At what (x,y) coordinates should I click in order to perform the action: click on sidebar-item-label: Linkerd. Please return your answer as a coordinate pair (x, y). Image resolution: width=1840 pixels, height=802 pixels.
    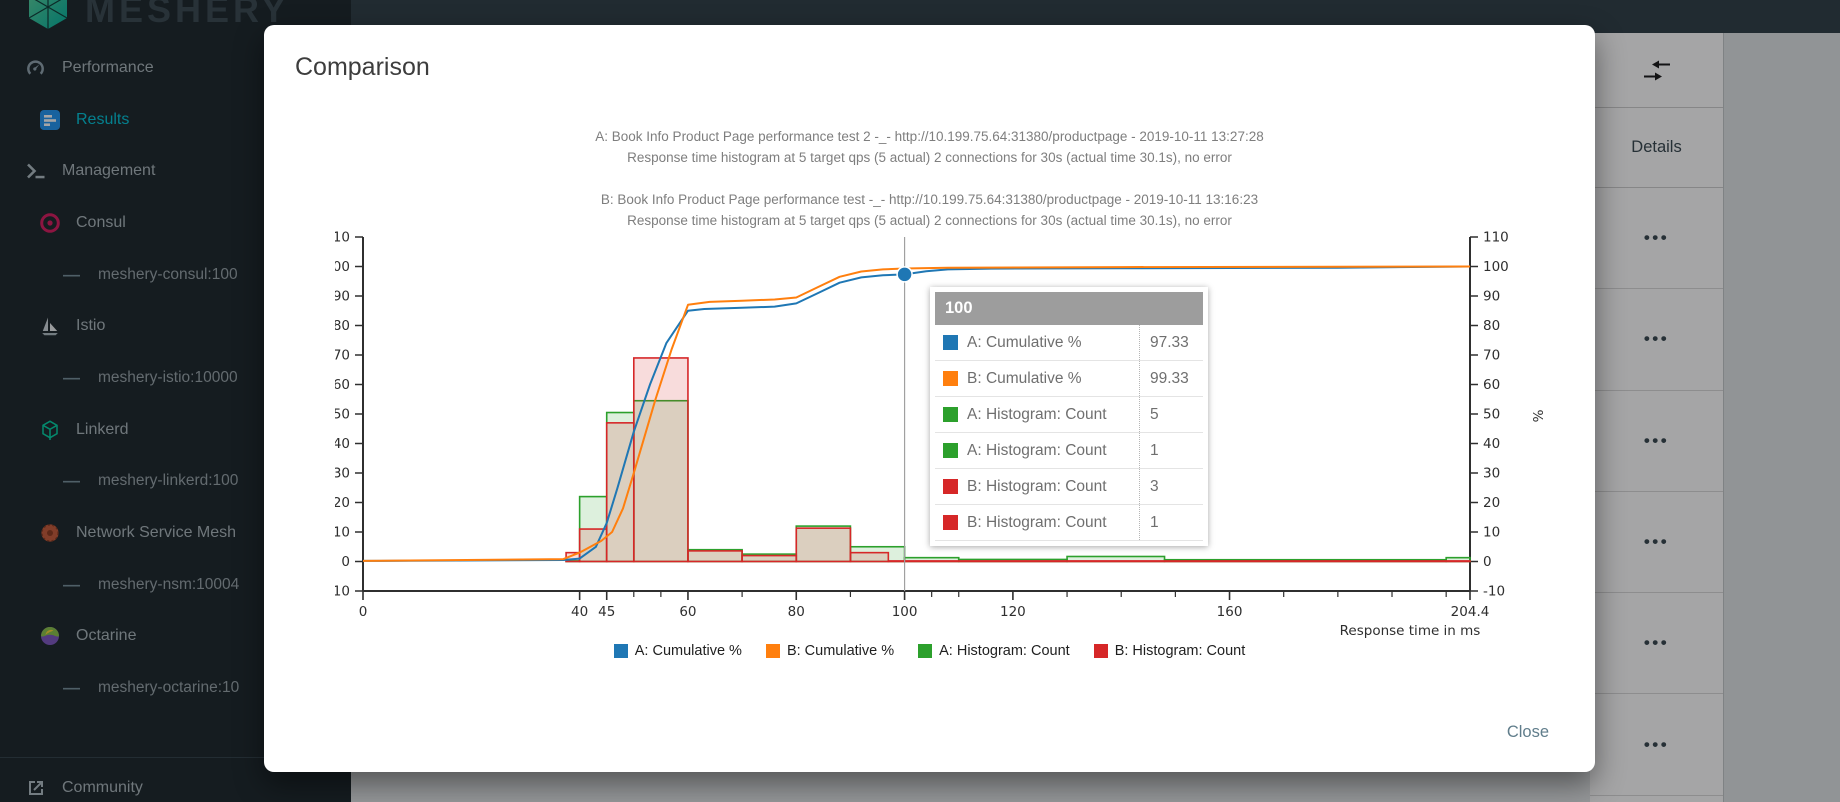
    Looking at the image, I should click on (102, 429).